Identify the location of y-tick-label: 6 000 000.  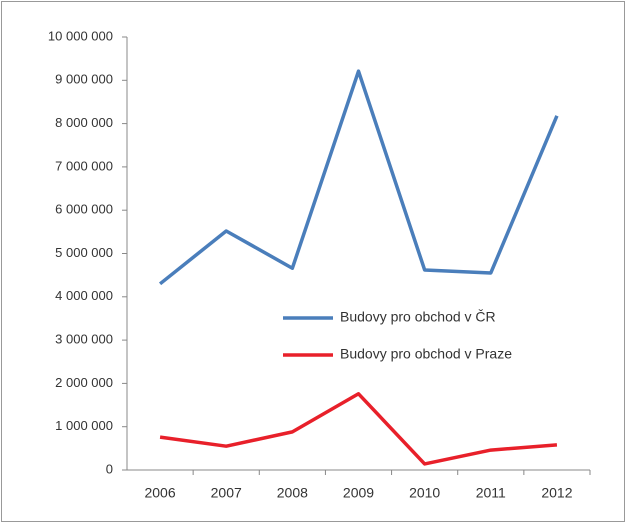
(84, 209).